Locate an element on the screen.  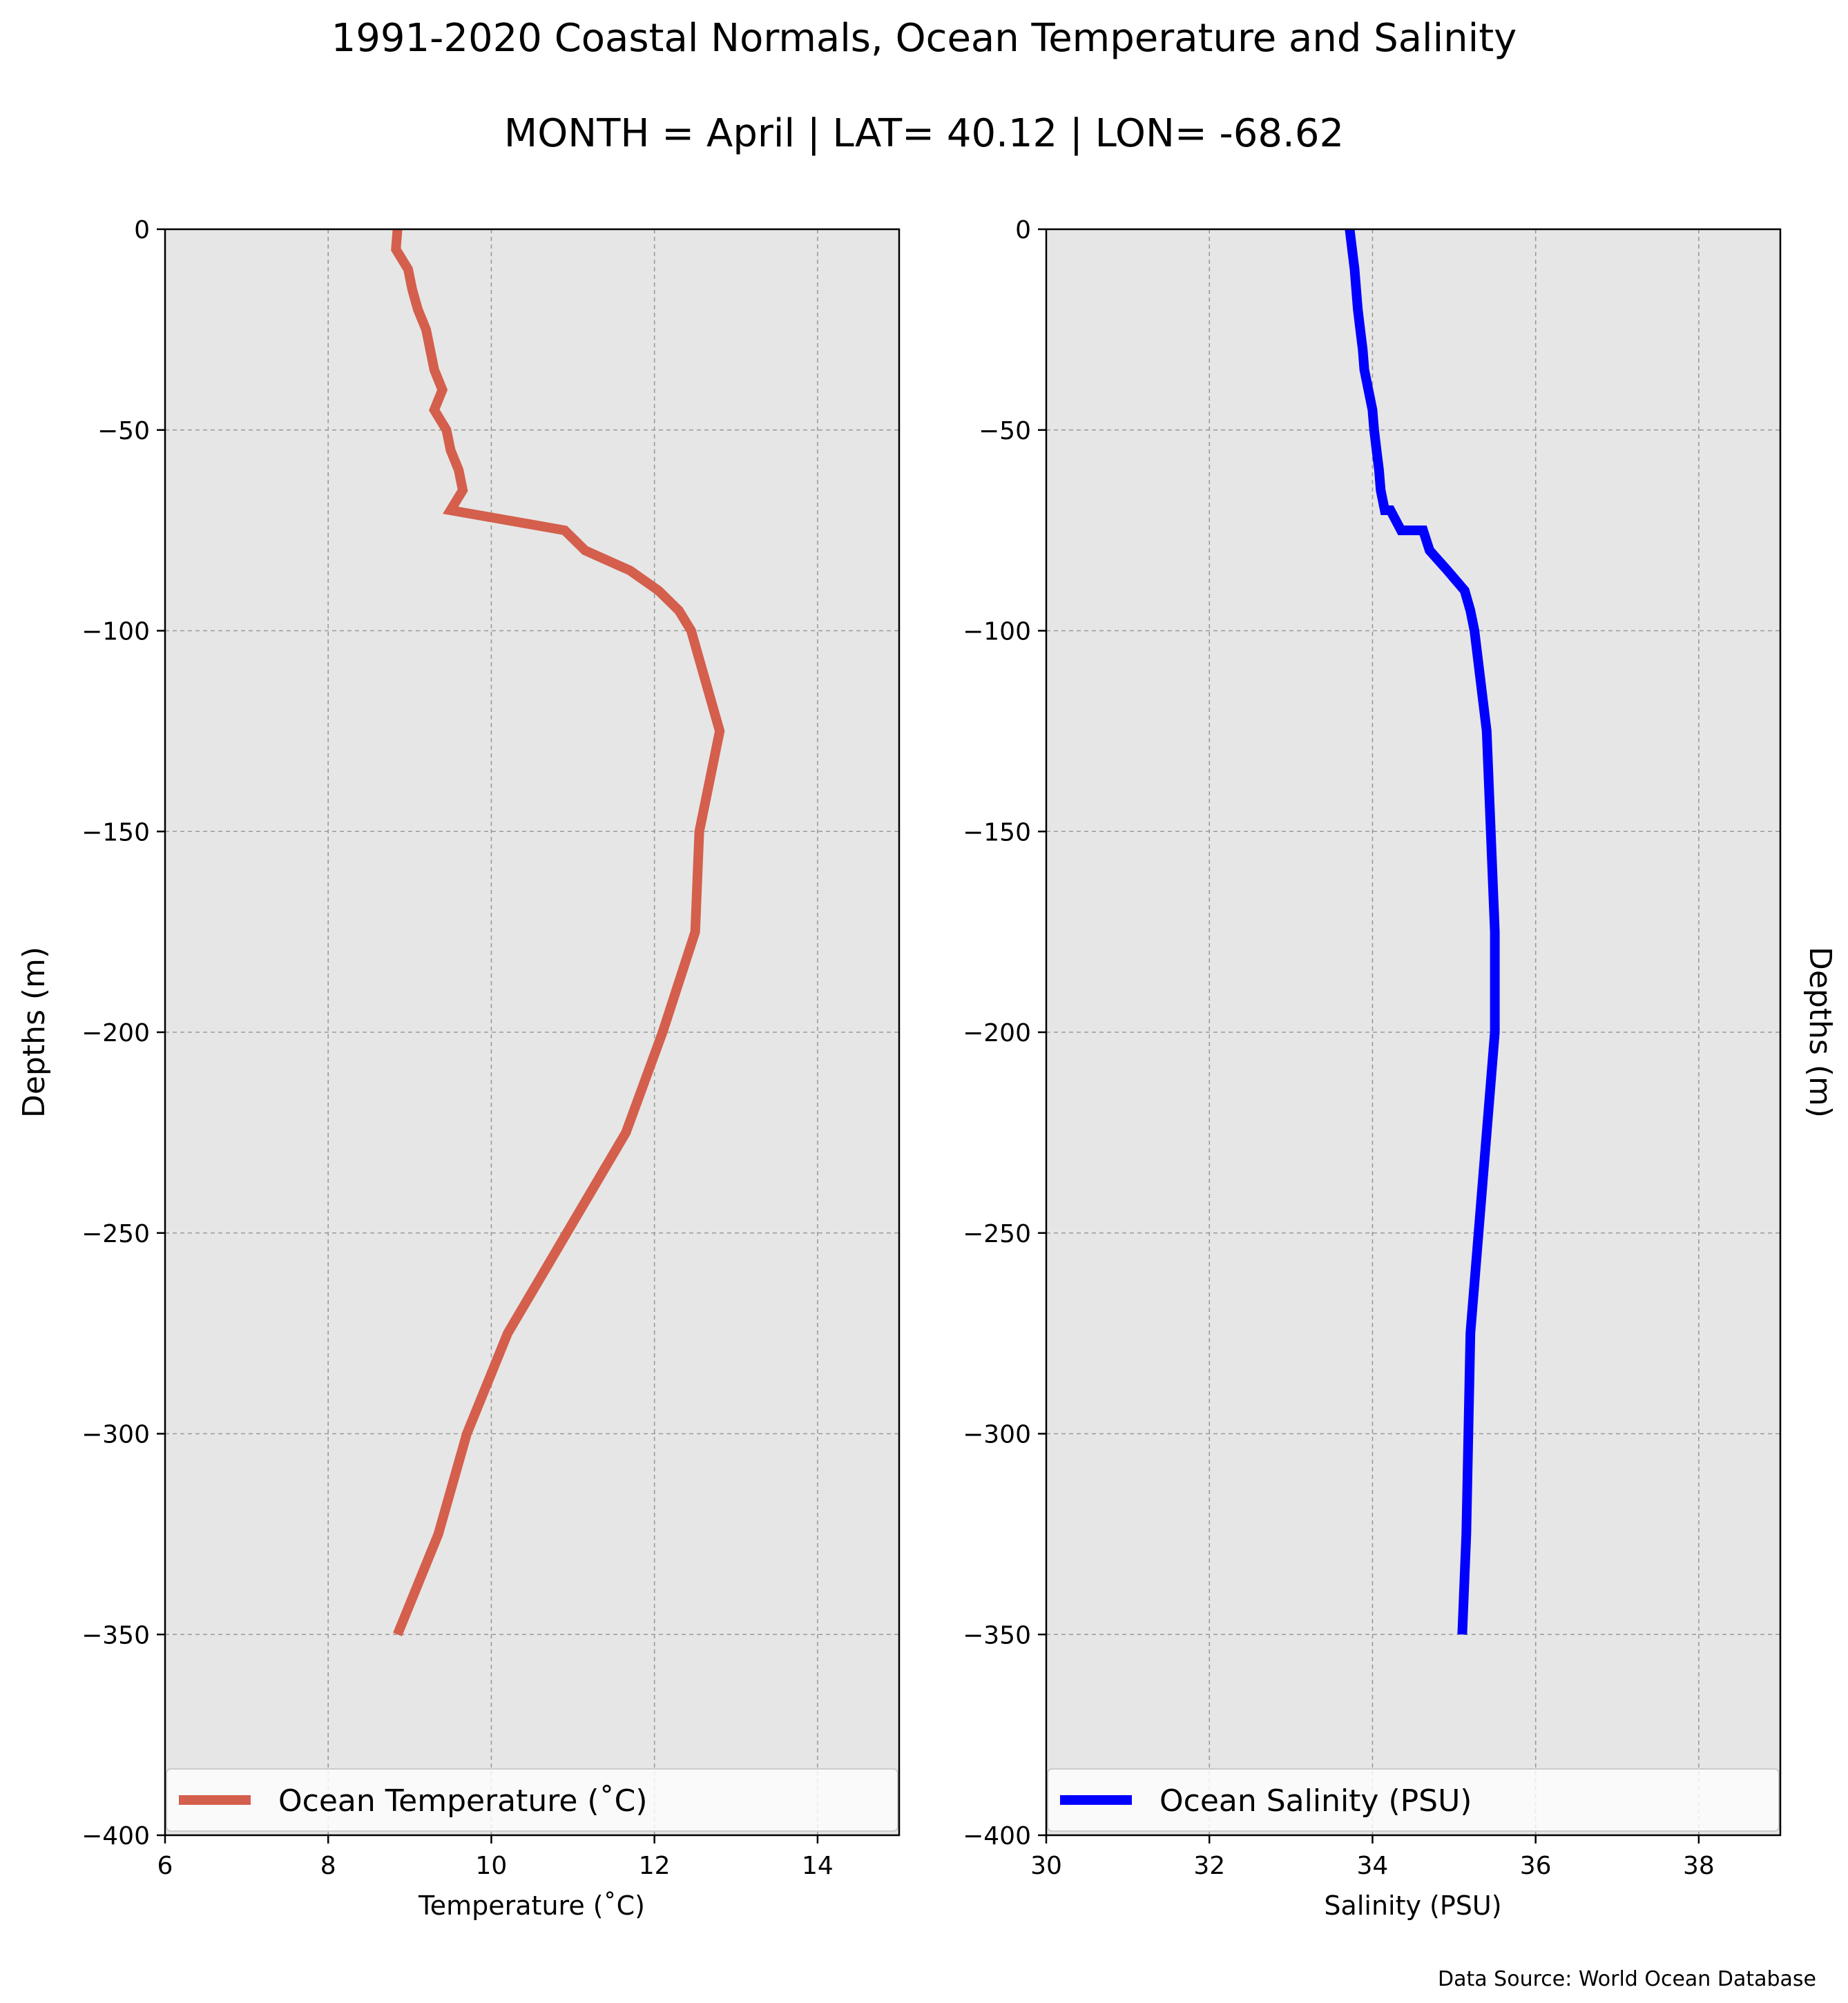
temperature-y-axis-label: Depths (m) is located at coordinates (34, 1032).